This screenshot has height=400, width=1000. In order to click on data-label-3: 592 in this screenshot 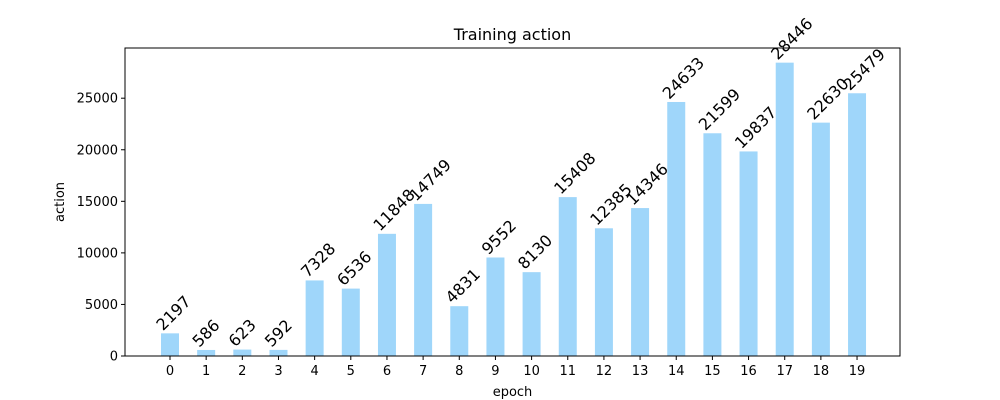, I will do `click(278, 333)`.